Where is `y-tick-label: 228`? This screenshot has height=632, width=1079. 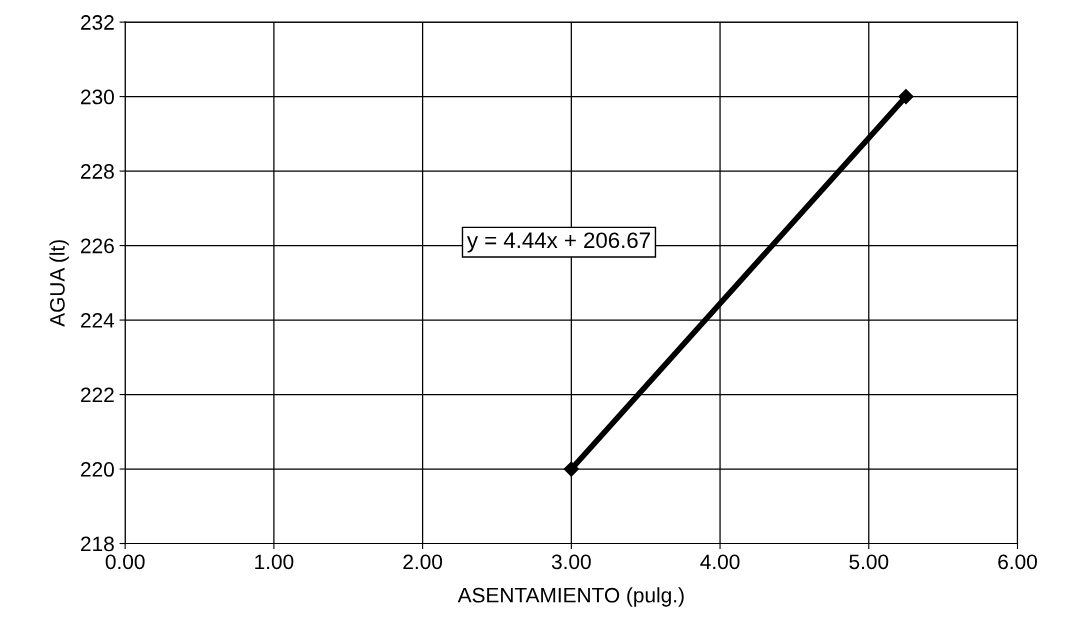
y-tick-label: 228 is located at coordinates (97, 171).